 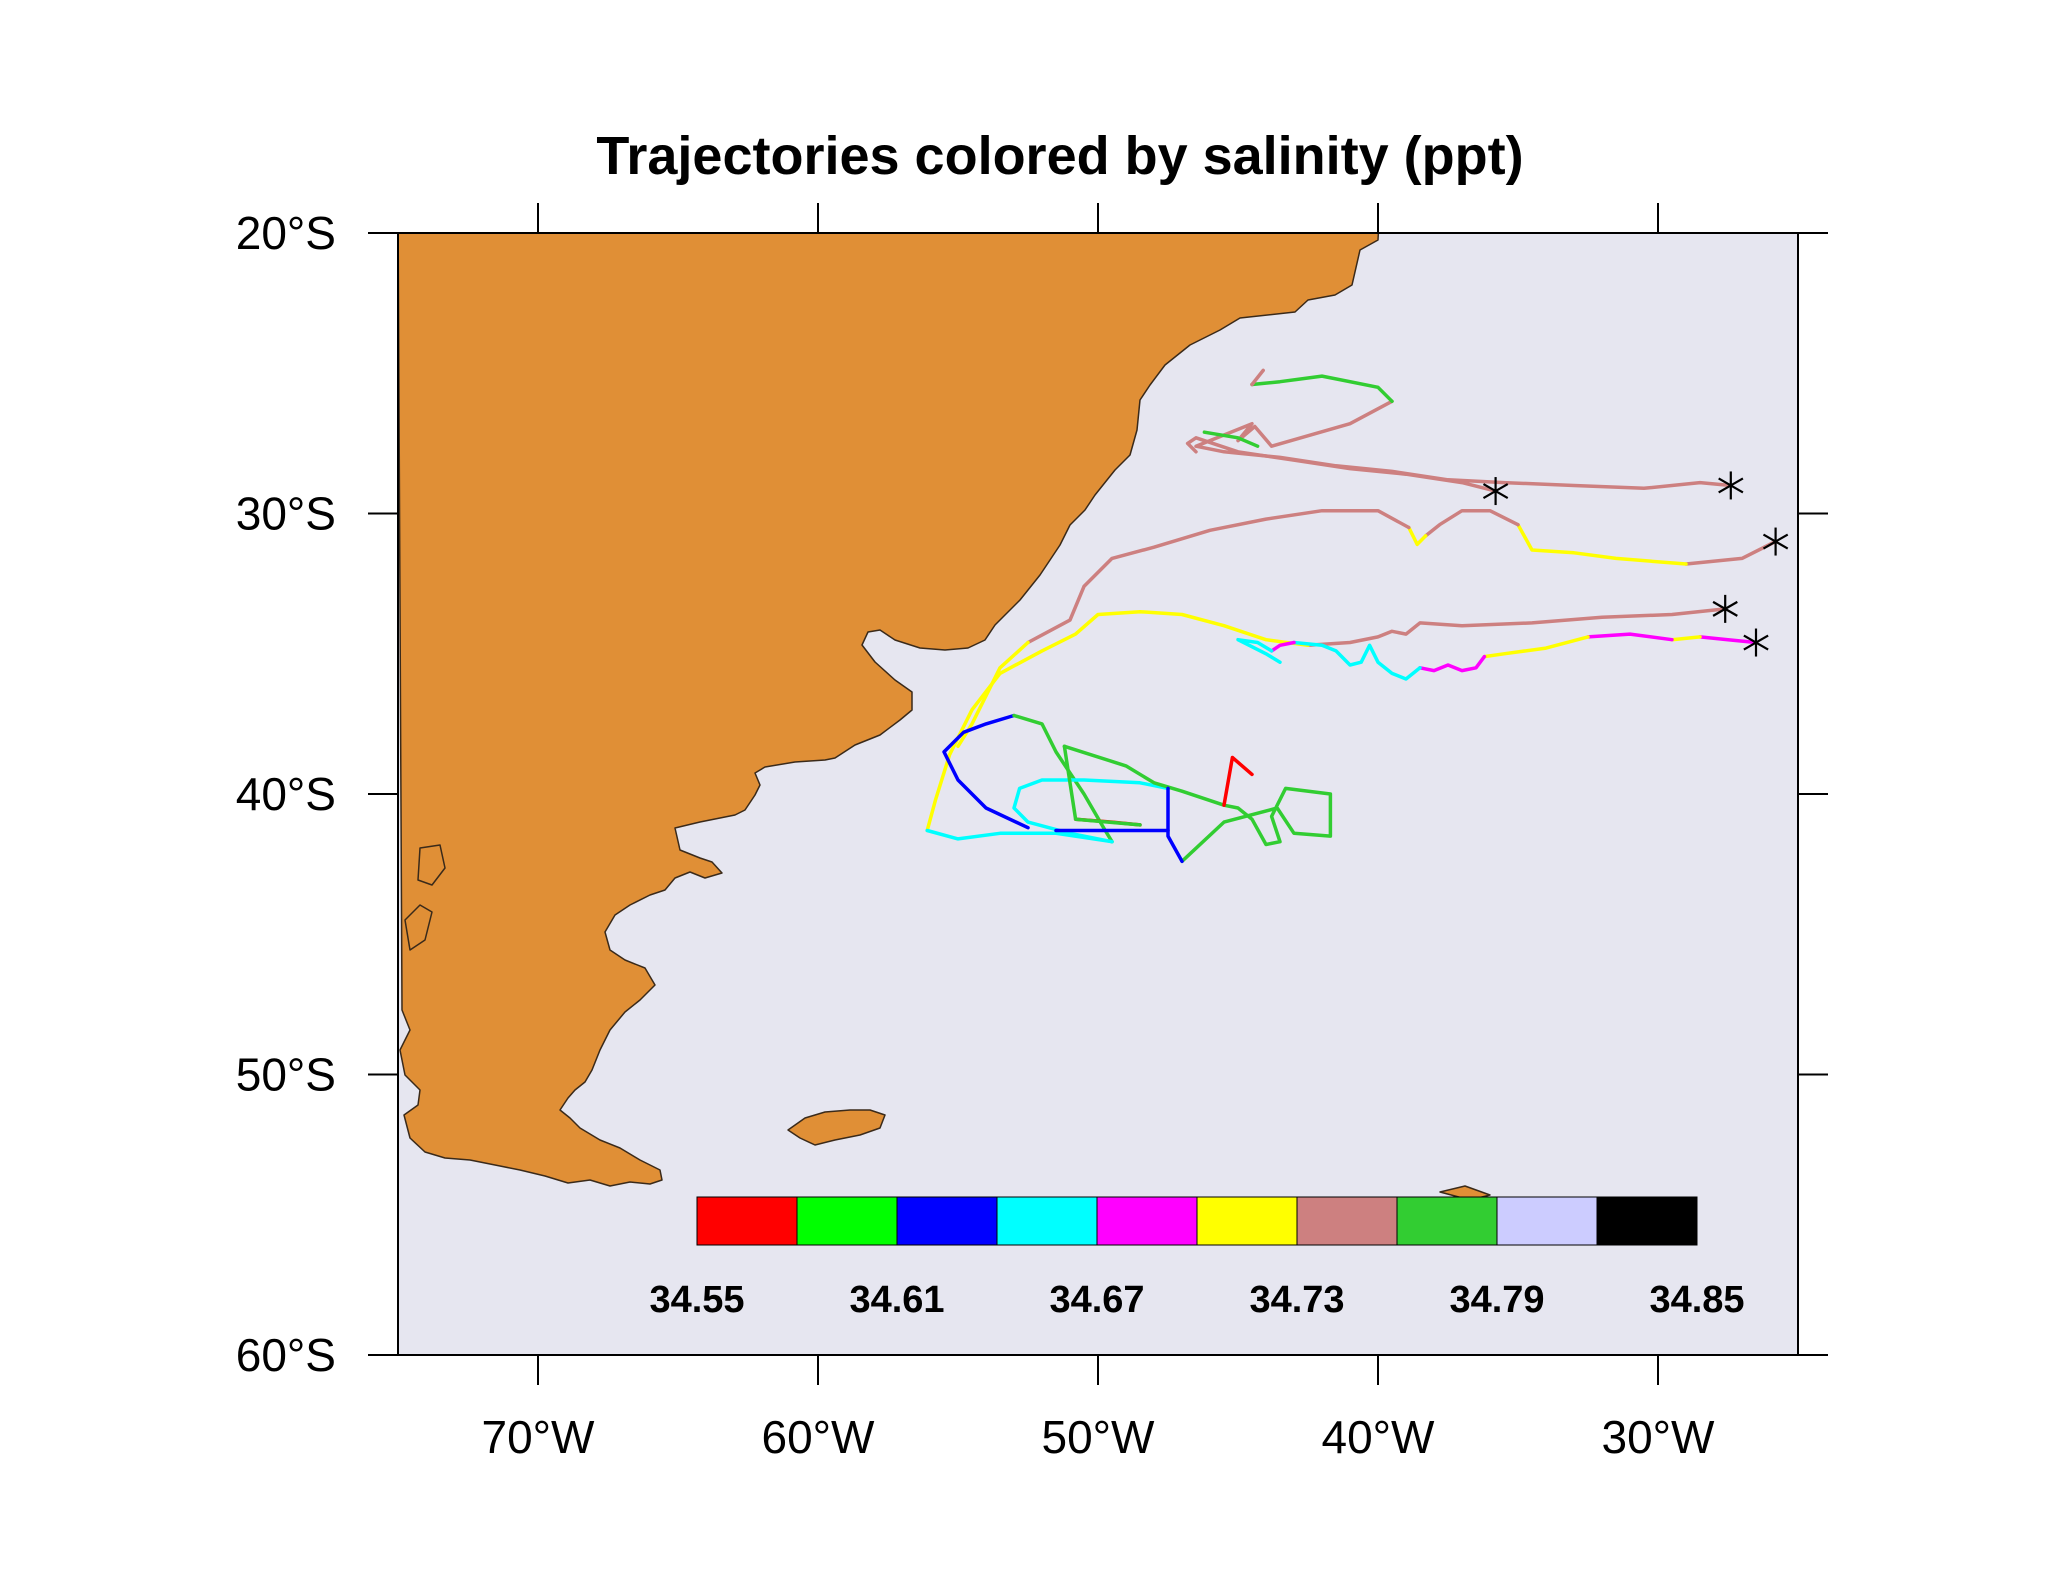 I want to click on lat-tick-label: 30°S, so click(x=286, y=514).